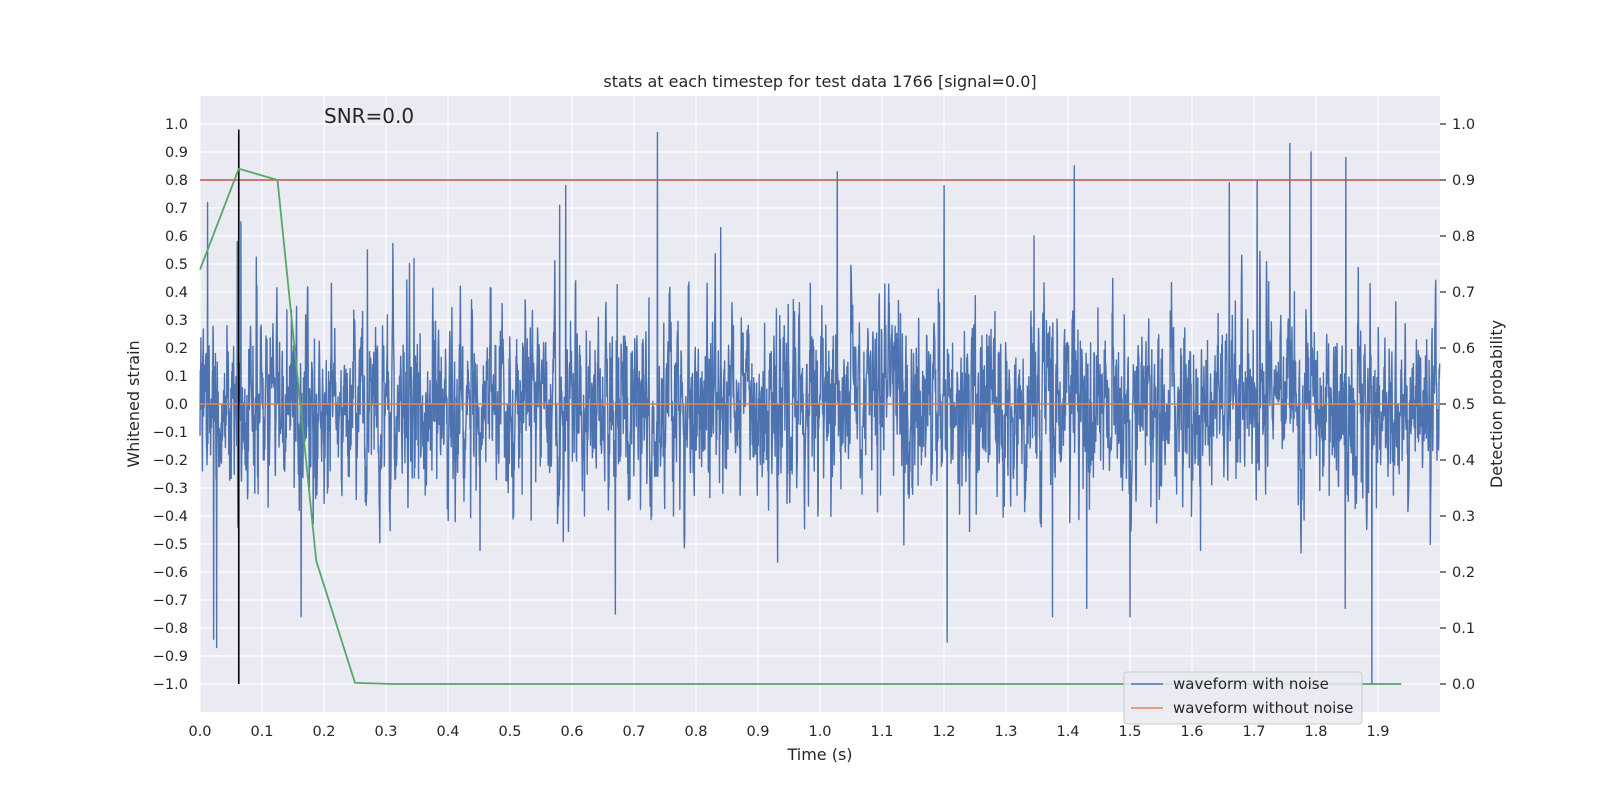 This screenshot has width=1600, height=800. I want to click on x-tick-label: 1.5, so click(1129, 732).